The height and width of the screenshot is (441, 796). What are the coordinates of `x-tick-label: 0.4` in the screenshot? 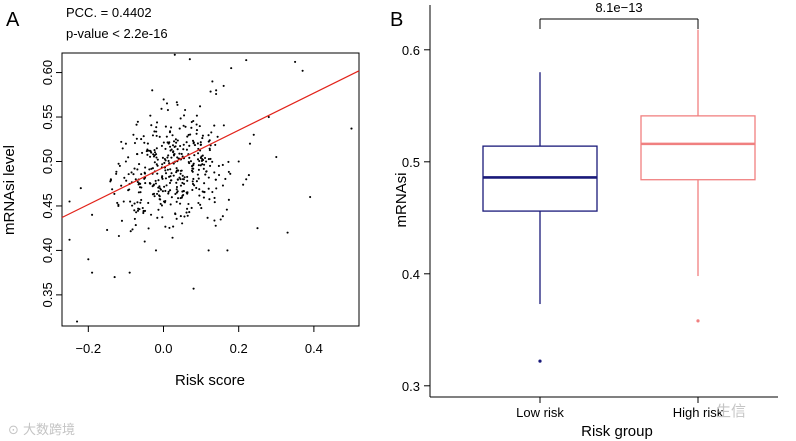 It's located at (314, 348).